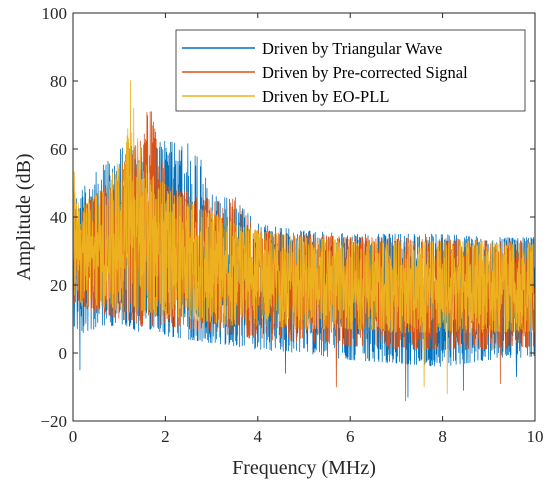 This screenshot has width=550, height=488. I want to click on x-tick-label: 6, so click(350, 436).